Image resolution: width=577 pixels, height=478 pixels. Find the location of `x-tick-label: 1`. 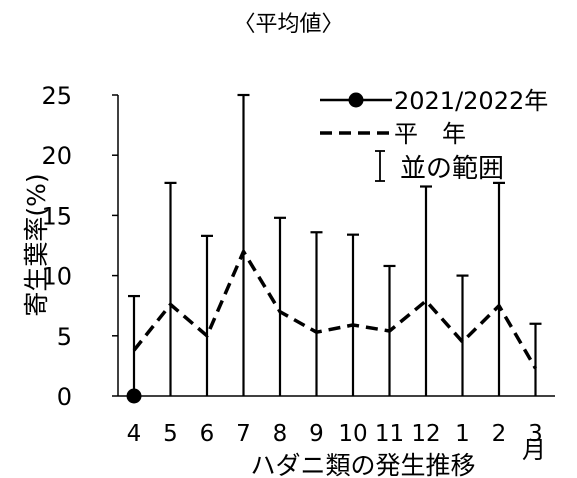

x-tick-label: 1 is located at coordinates (462, 434).